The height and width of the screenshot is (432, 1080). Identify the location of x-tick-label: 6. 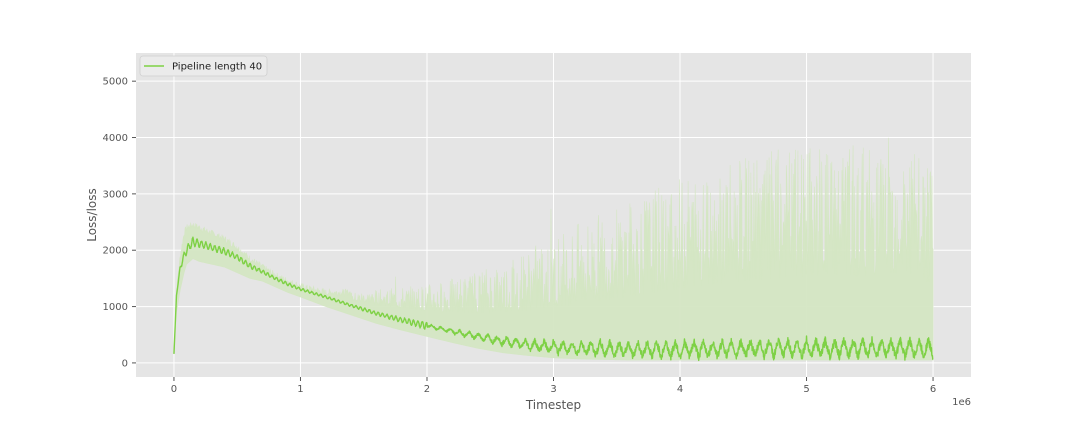
(933, 389).